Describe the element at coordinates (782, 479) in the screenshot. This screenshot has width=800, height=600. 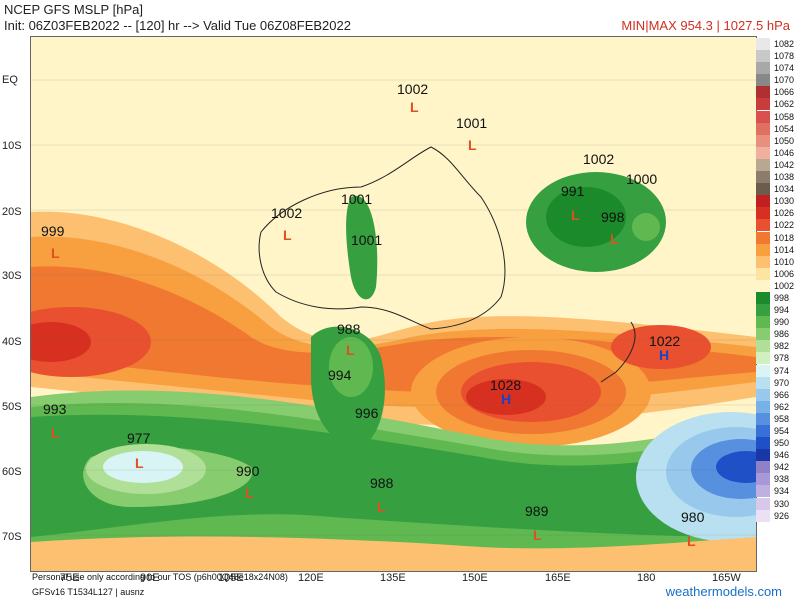
I see `legend-level-label: 938` at that location.